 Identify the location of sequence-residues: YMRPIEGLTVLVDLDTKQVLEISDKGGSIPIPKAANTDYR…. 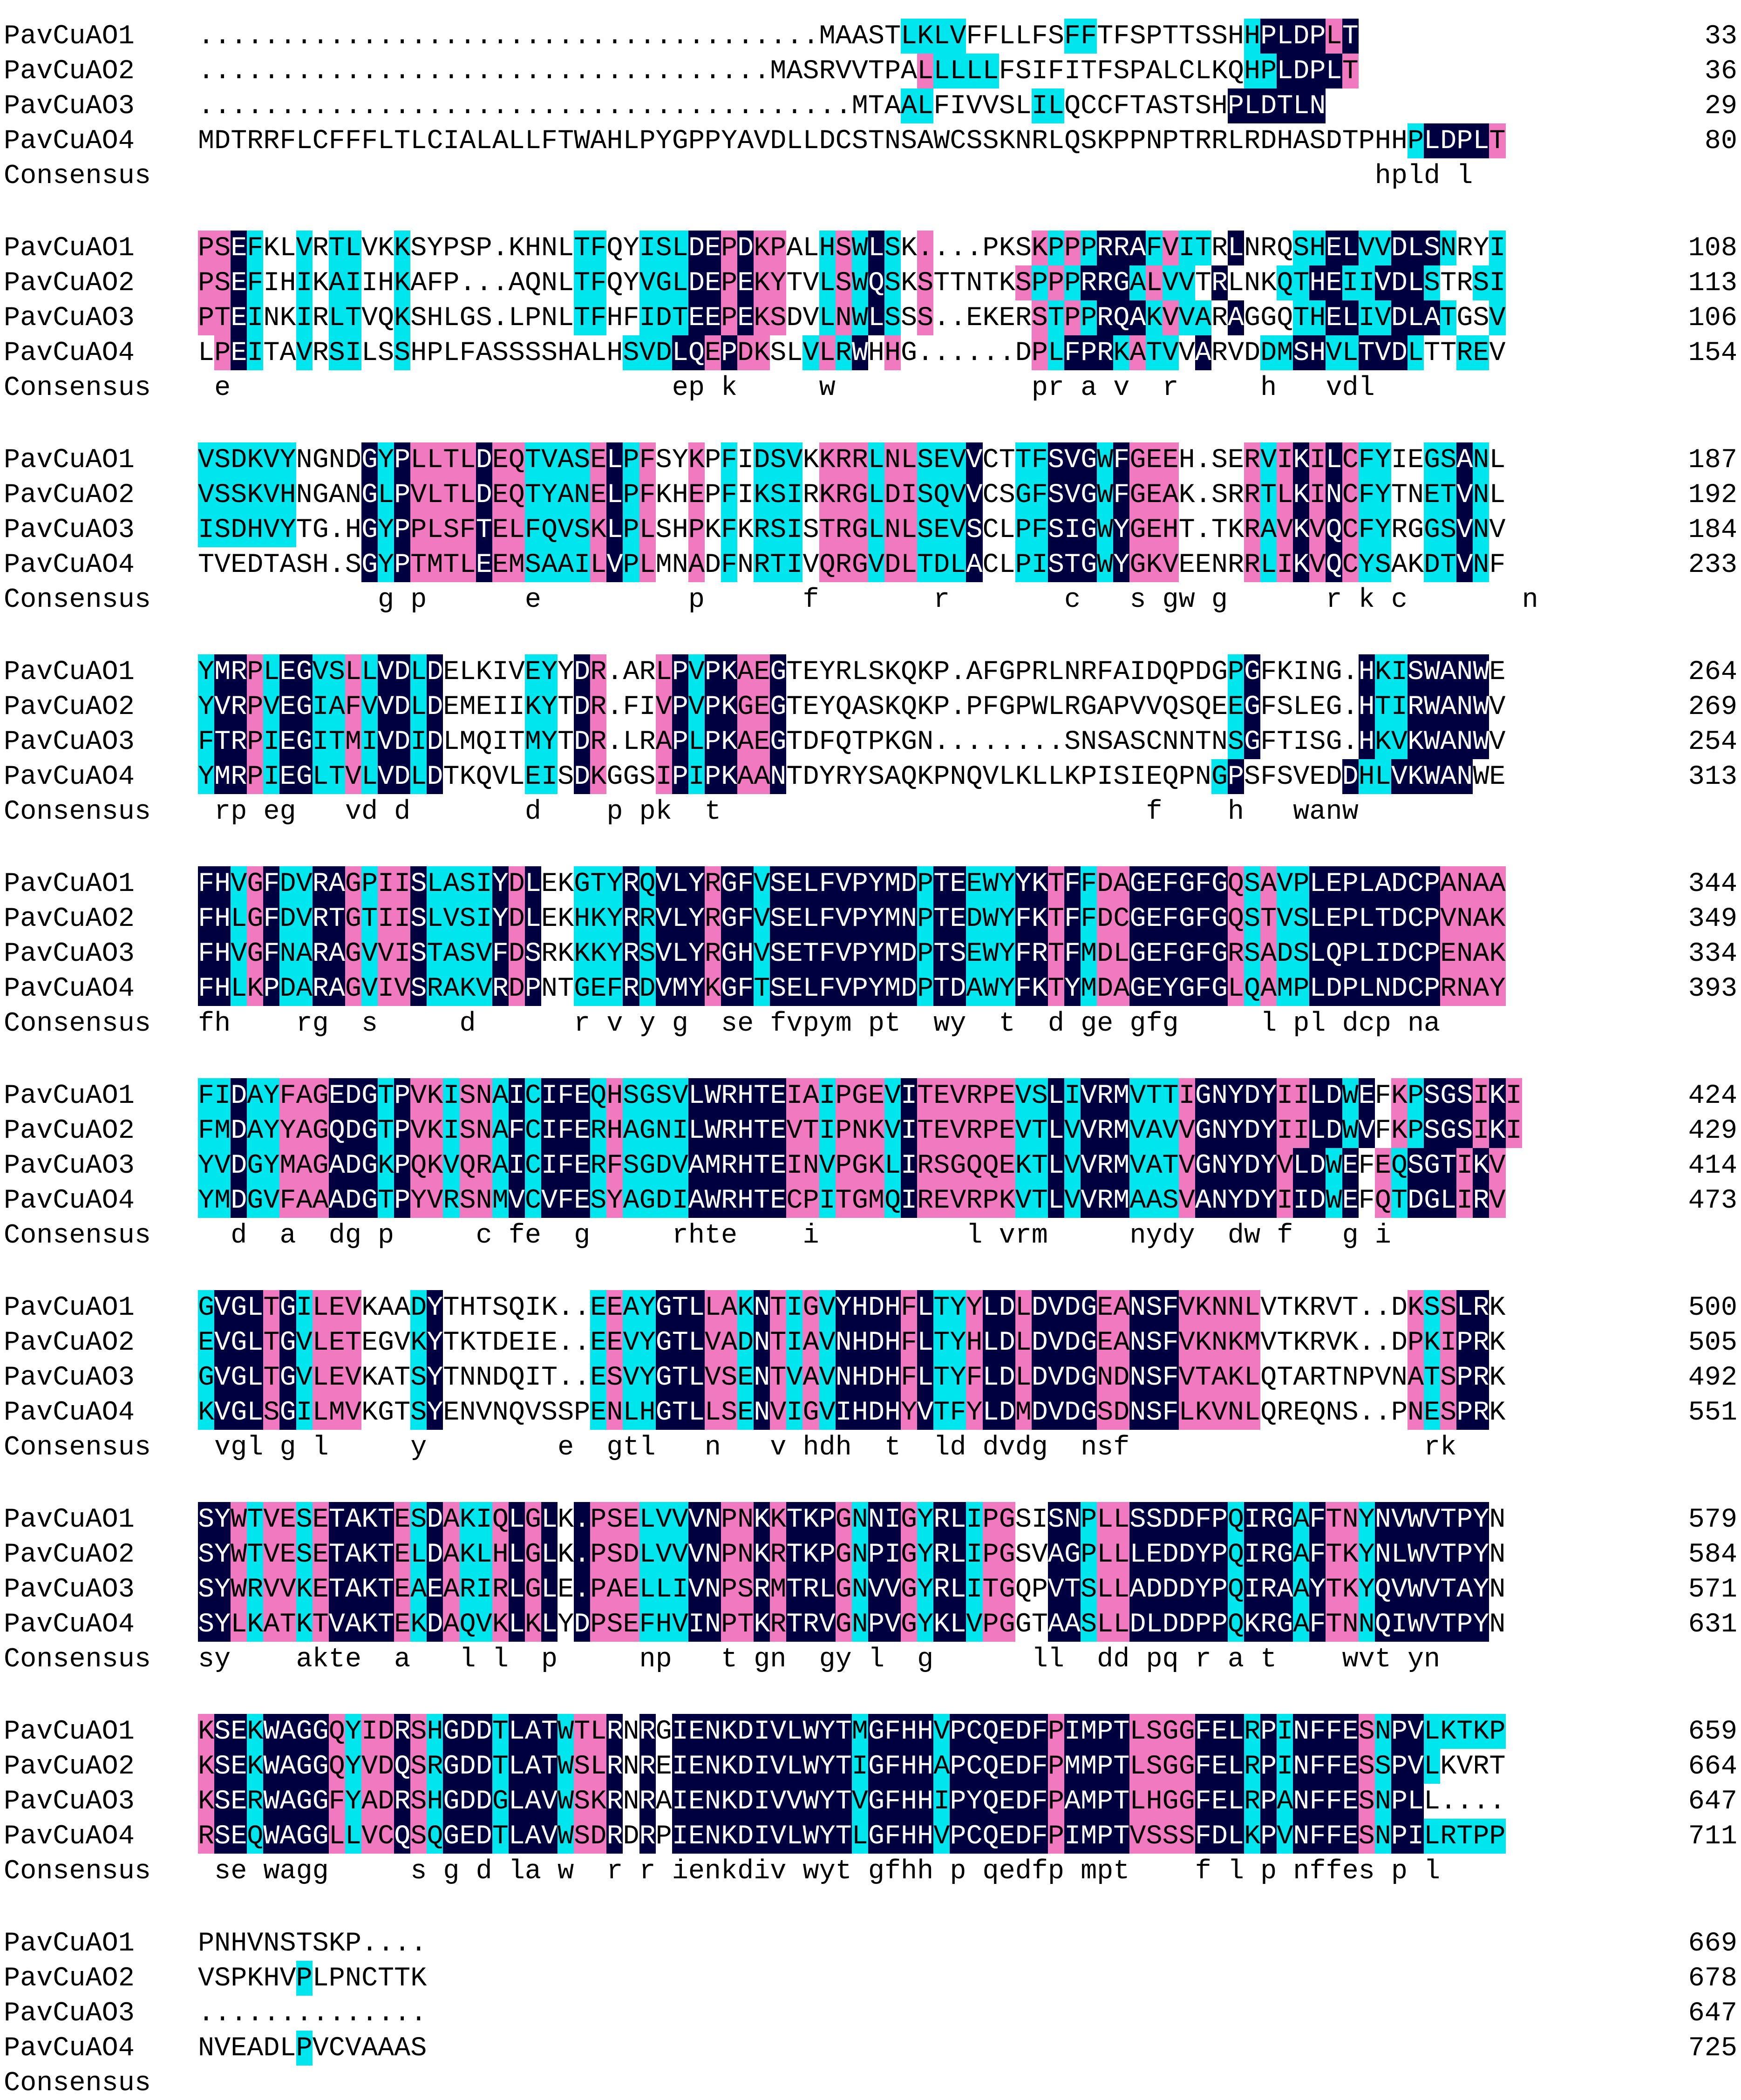
(852, 776).